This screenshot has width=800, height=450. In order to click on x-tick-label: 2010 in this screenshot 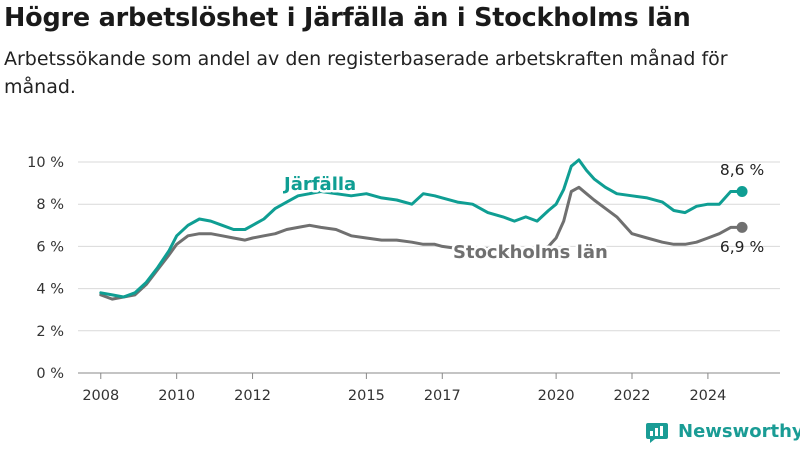, I will do `click(176, 396)`.